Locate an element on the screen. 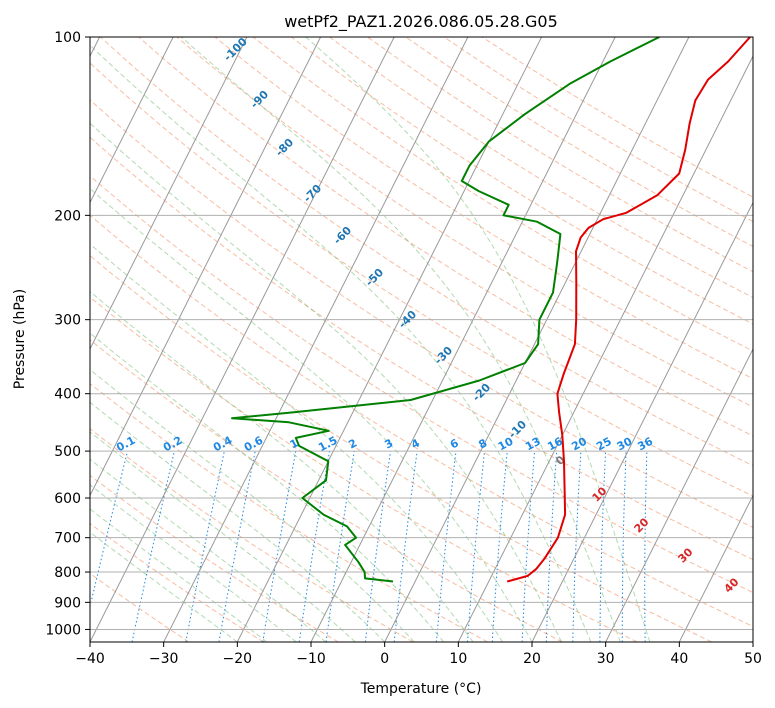 The image size is (775, 708). mixing-ratio-label: 13 is located at coordinates (533, 444).